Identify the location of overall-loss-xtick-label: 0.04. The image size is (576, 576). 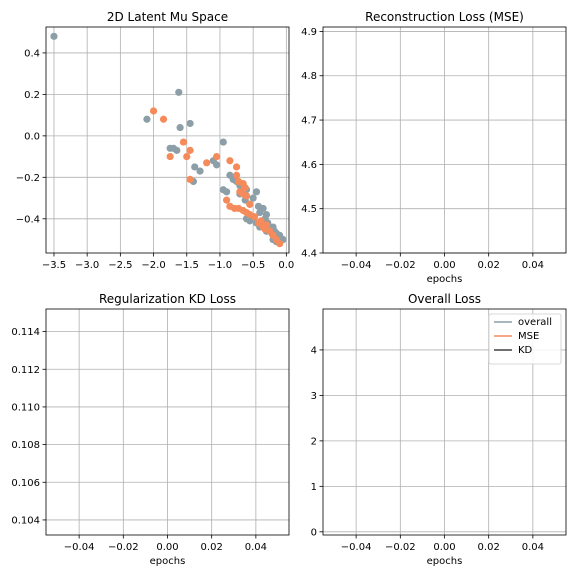
(533, 547).